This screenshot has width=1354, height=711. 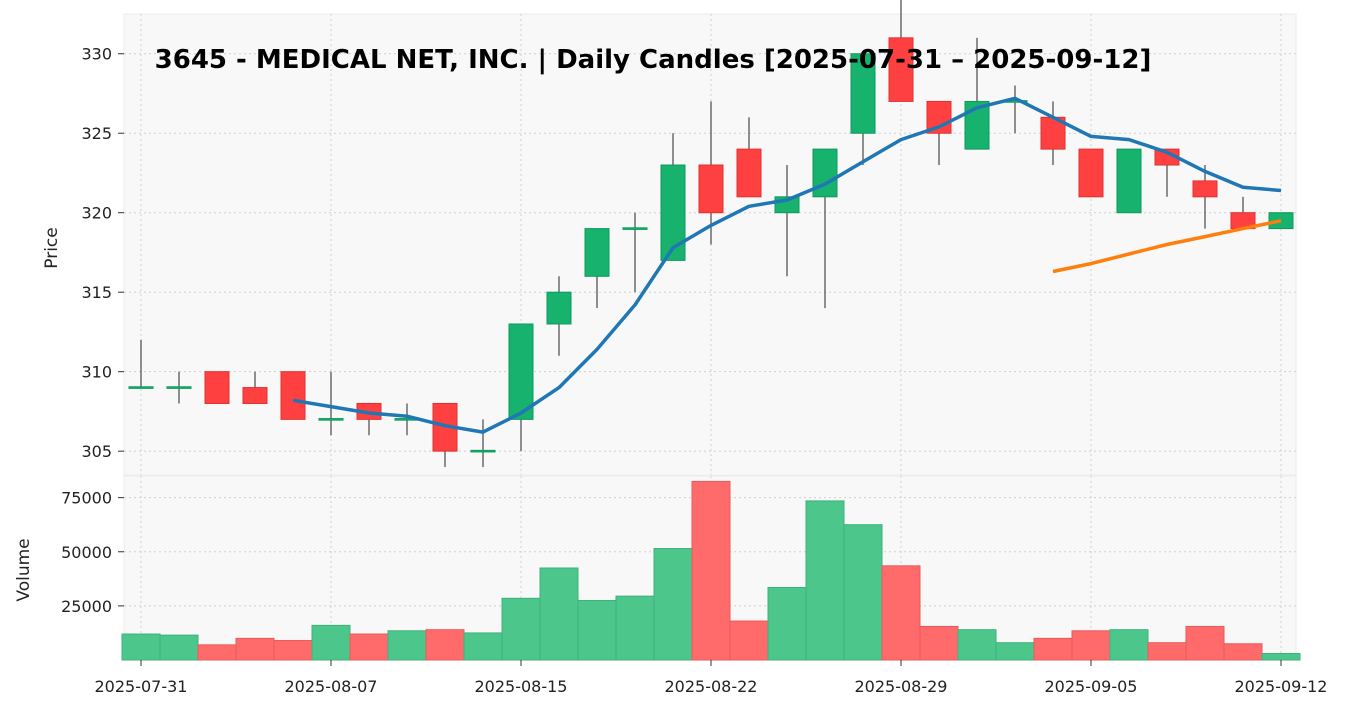 I want to click on x-tick-label: 2025-07-31, so click(x=141, y=686).